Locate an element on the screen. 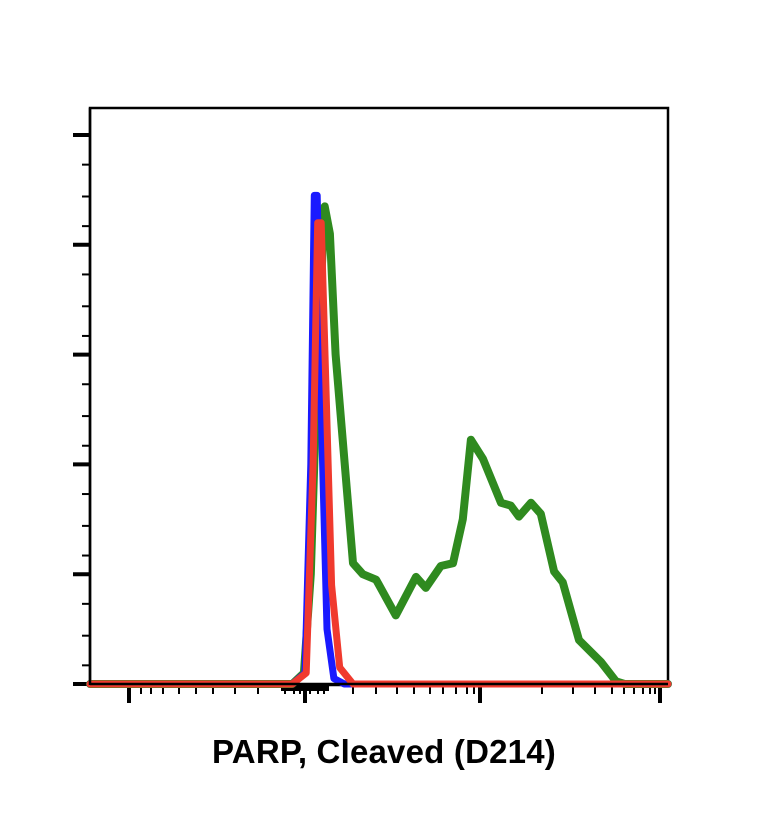 The width and height of the screenshot is (768, 818). y-axis-ticks is located at coordinates (81, 409).